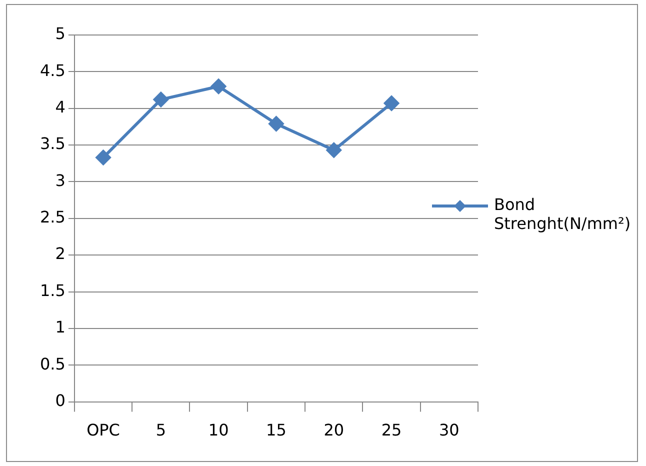  Describe the element at coordinates (449, 430) in the screenshot. I see `x-tick-label: 30` at that location.